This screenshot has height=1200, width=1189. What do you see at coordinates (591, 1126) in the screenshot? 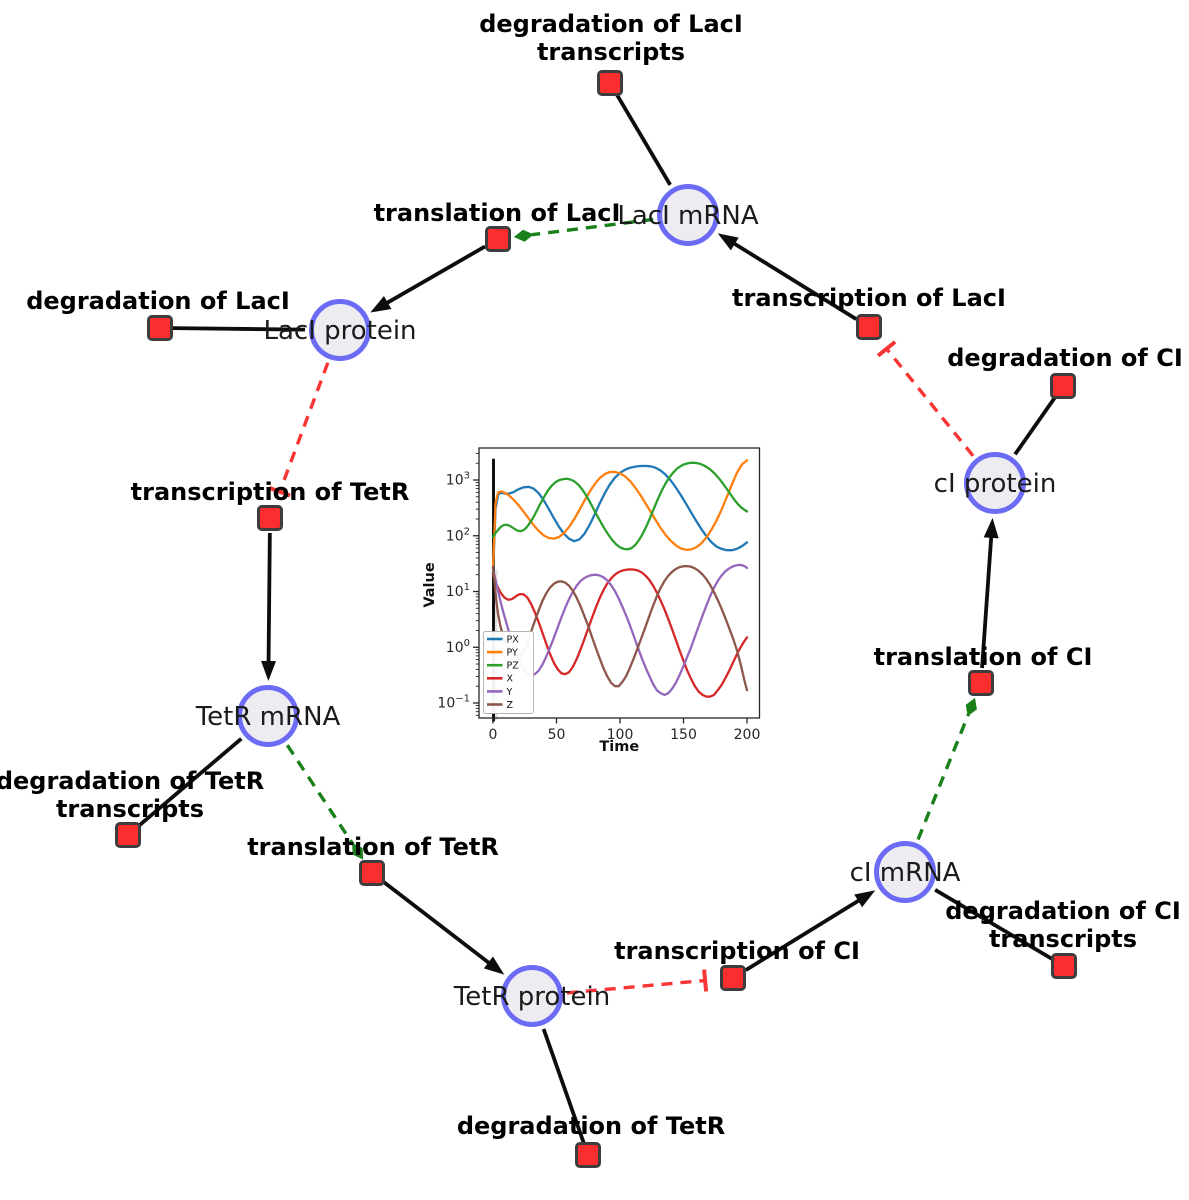
I see `reaction-label-deg-tetr: degradation of TetR` at bounding box center [591, 1126].